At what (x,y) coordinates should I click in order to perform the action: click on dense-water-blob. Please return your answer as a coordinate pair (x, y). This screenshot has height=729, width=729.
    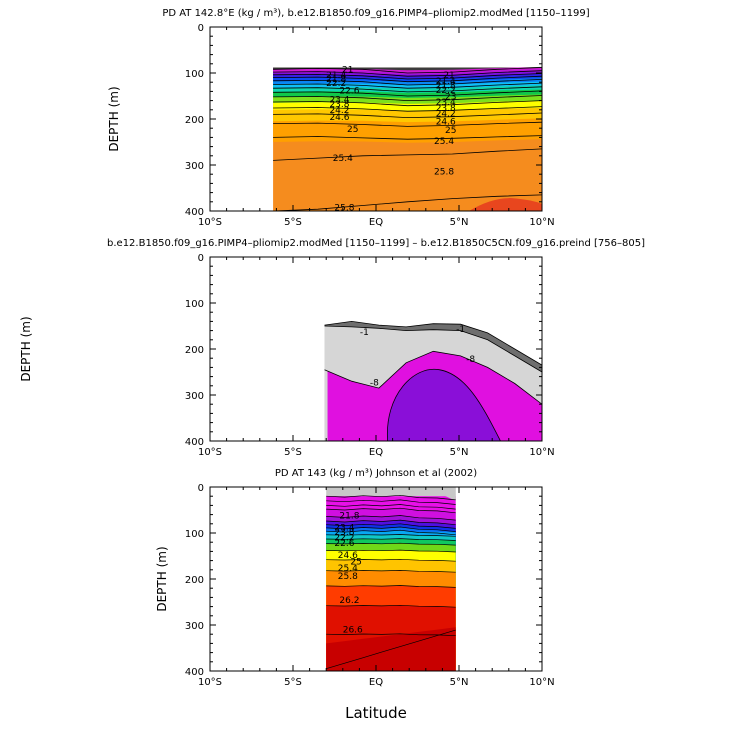
    Looking at the image, I should click on (505, 204).